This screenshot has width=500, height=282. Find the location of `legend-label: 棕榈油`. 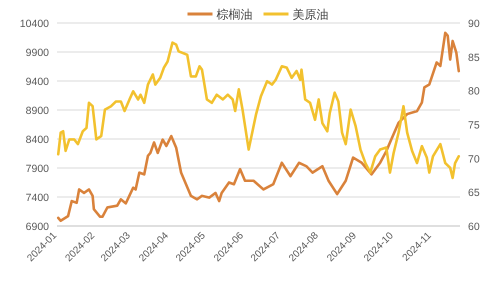

legend-label: 棕榈油 is located at coordinates (234, 15).